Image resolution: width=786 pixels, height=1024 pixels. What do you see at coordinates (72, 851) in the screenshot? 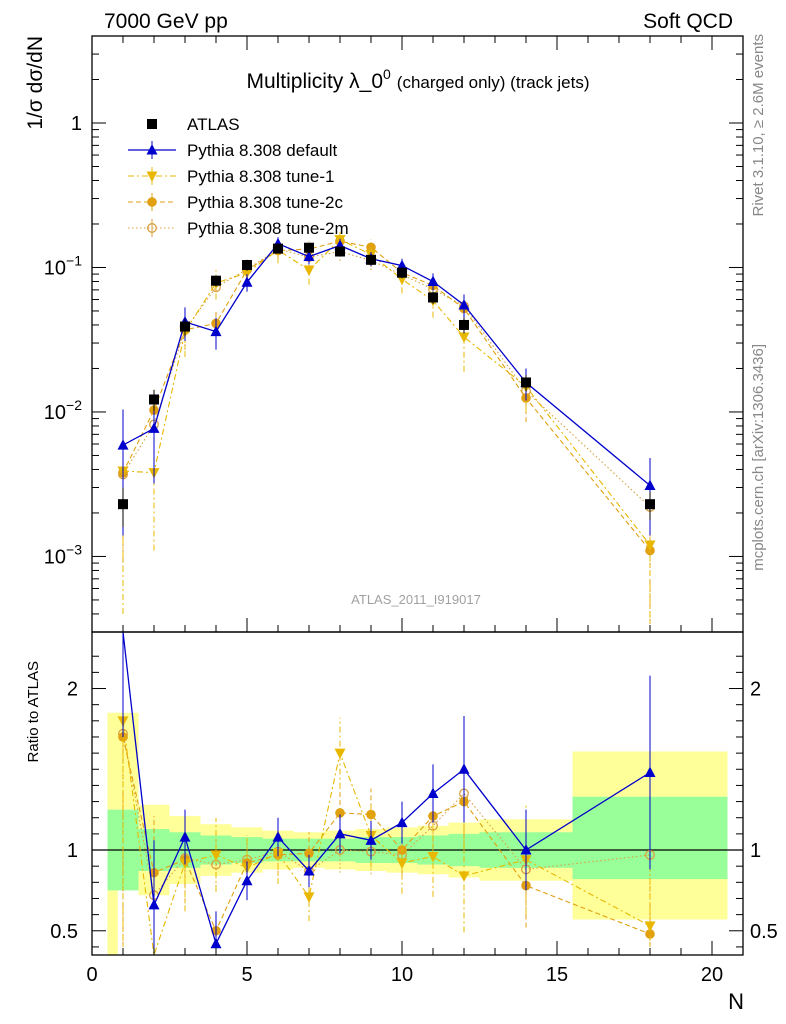
I see `ratio-y-tick-label: 1` at bounding box center [72, 851].